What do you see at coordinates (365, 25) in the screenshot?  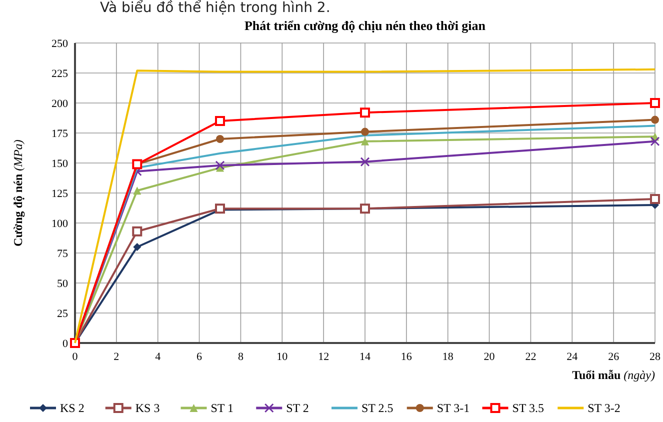 I see `chart-title: Phát triển cường độ chịu nén theo thời gian` at bounding box center [365, 25].